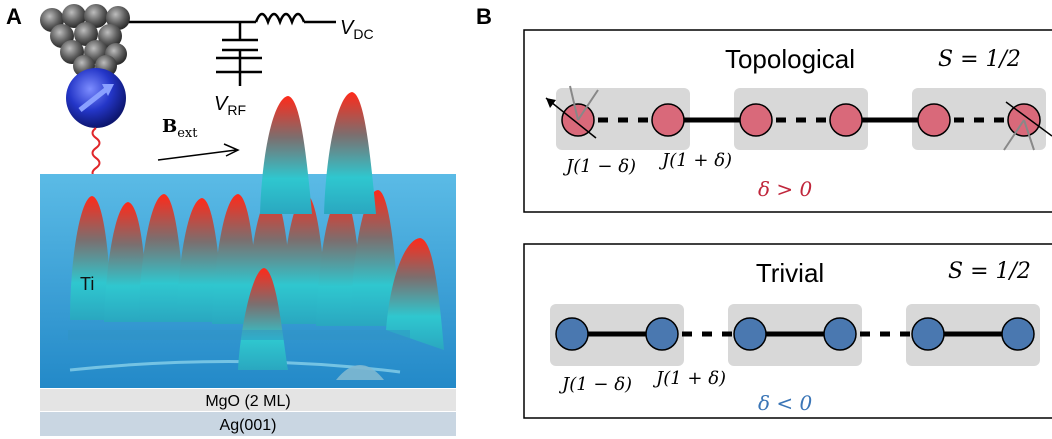 The image size is (1052, 439). I want to click on panel-b-letter: B, so click(484, 16).